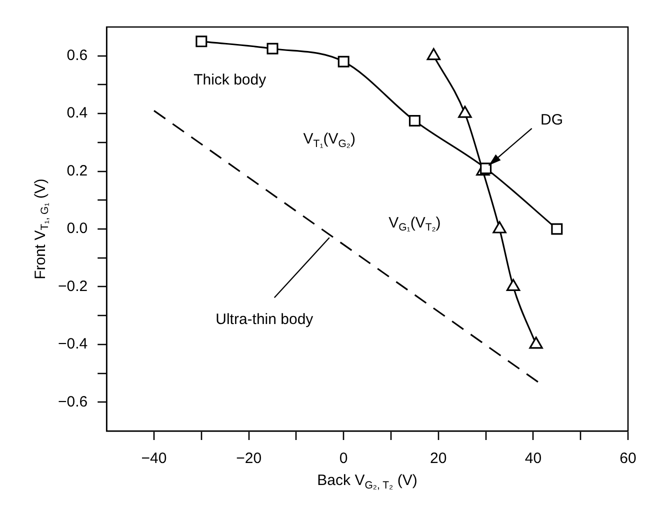 This screenshot has width=672, height=529. What do you see at coordinates (265, 319) in the screenshot?
I see `annotation: Ultra-thin body` at bounding box center [265, 319].